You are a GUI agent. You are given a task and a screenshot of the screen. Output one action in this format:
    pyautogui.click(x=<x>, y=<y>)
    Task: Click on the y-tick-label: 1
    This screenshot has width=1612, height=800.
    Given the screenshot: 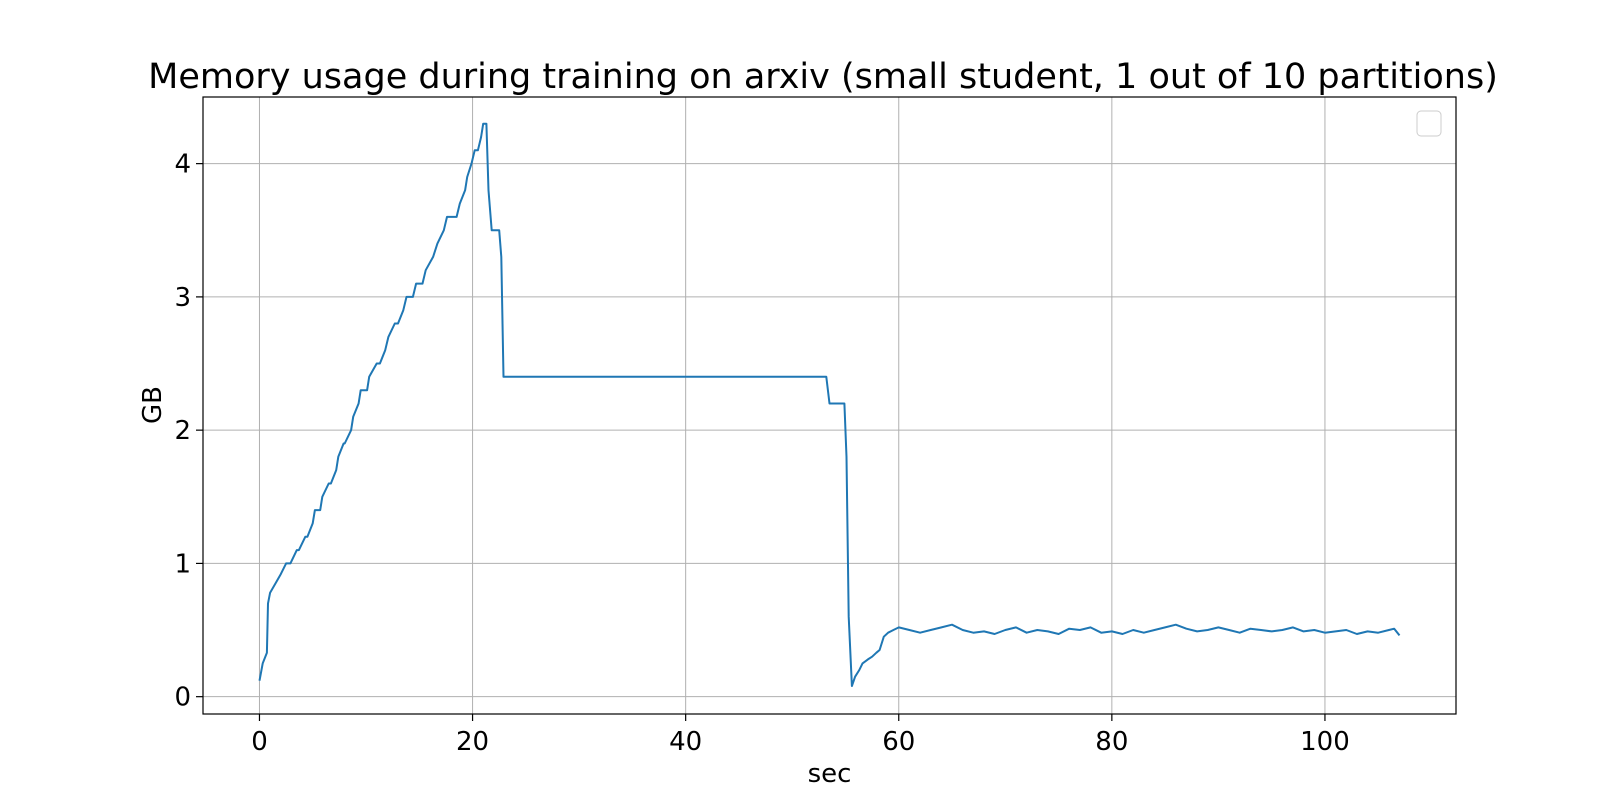 What is the action you would take?
    pyautogui.click(x=182, y=564)
    